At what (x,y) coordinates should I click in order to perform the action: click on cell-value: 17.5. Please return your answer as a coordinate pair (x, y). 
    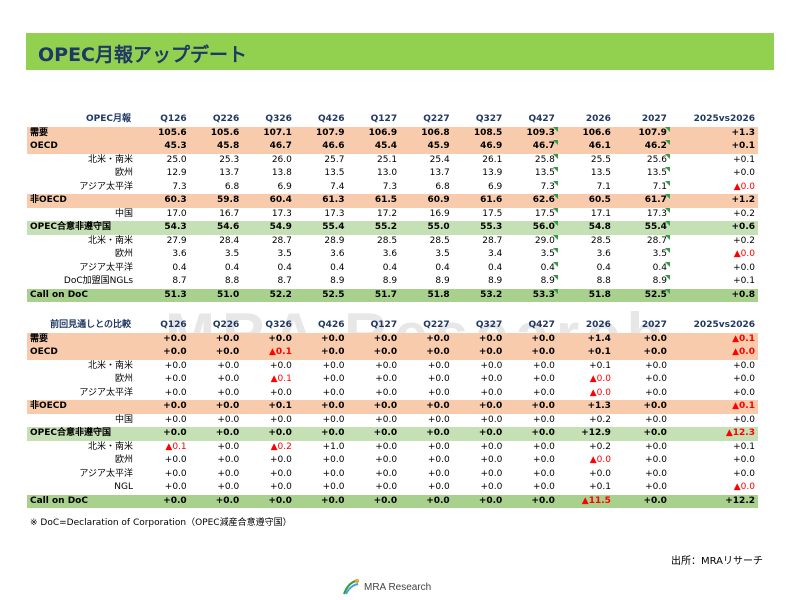
    Looking at the image, I should click on (492, 213).